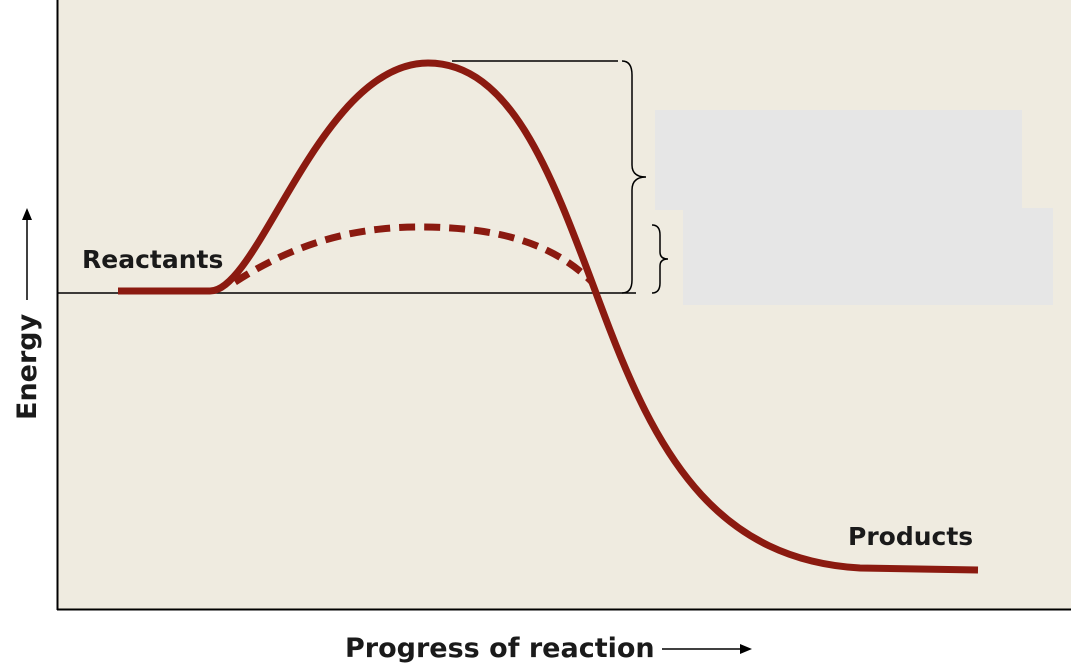 This screenshot has width=1071, height=671. What do you see at coordinates (414, 254) in the screenshot?
I see `catalyzed-curve` at bounding box center [414, 254].